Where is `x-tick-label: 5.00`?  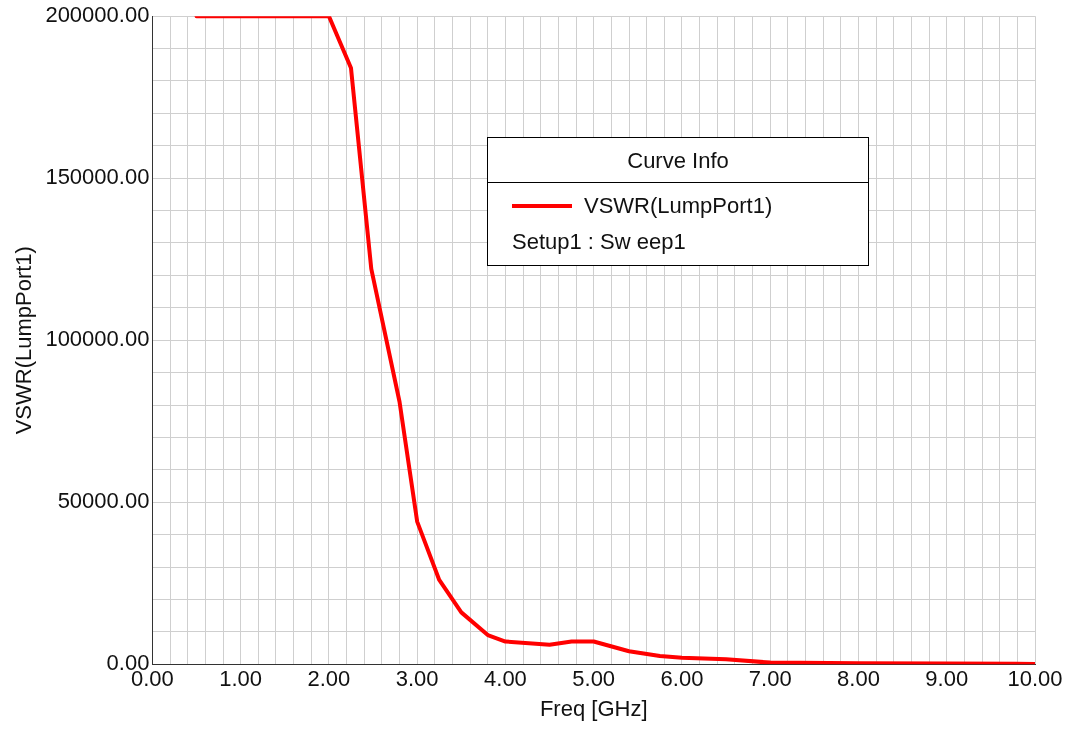 x-tick-label: 5.00 is located at coordinates (594, 679).